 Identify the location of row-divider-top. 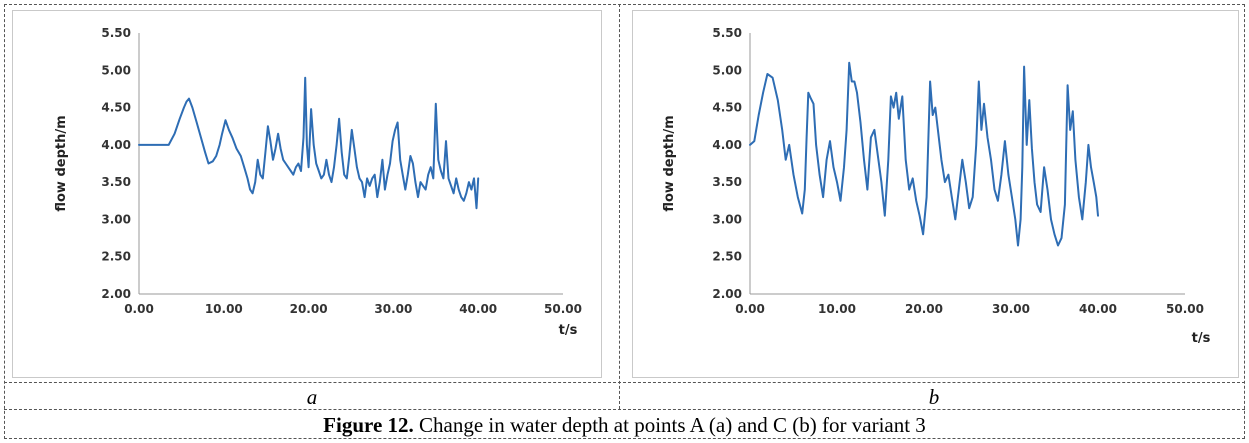
(624, 382).